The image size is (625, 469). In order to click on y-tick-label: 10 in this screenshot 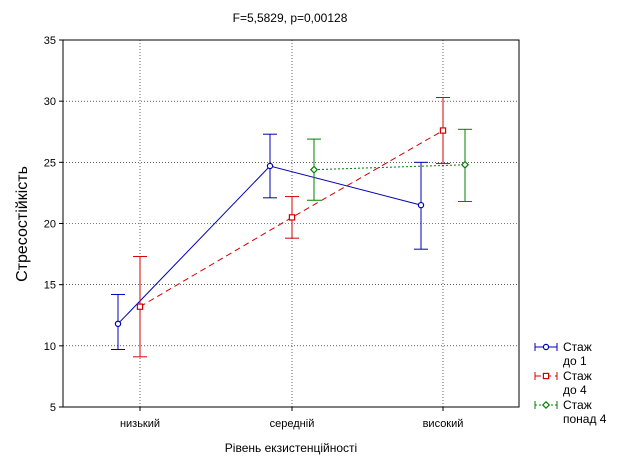, I will do `click(50, 347)`.